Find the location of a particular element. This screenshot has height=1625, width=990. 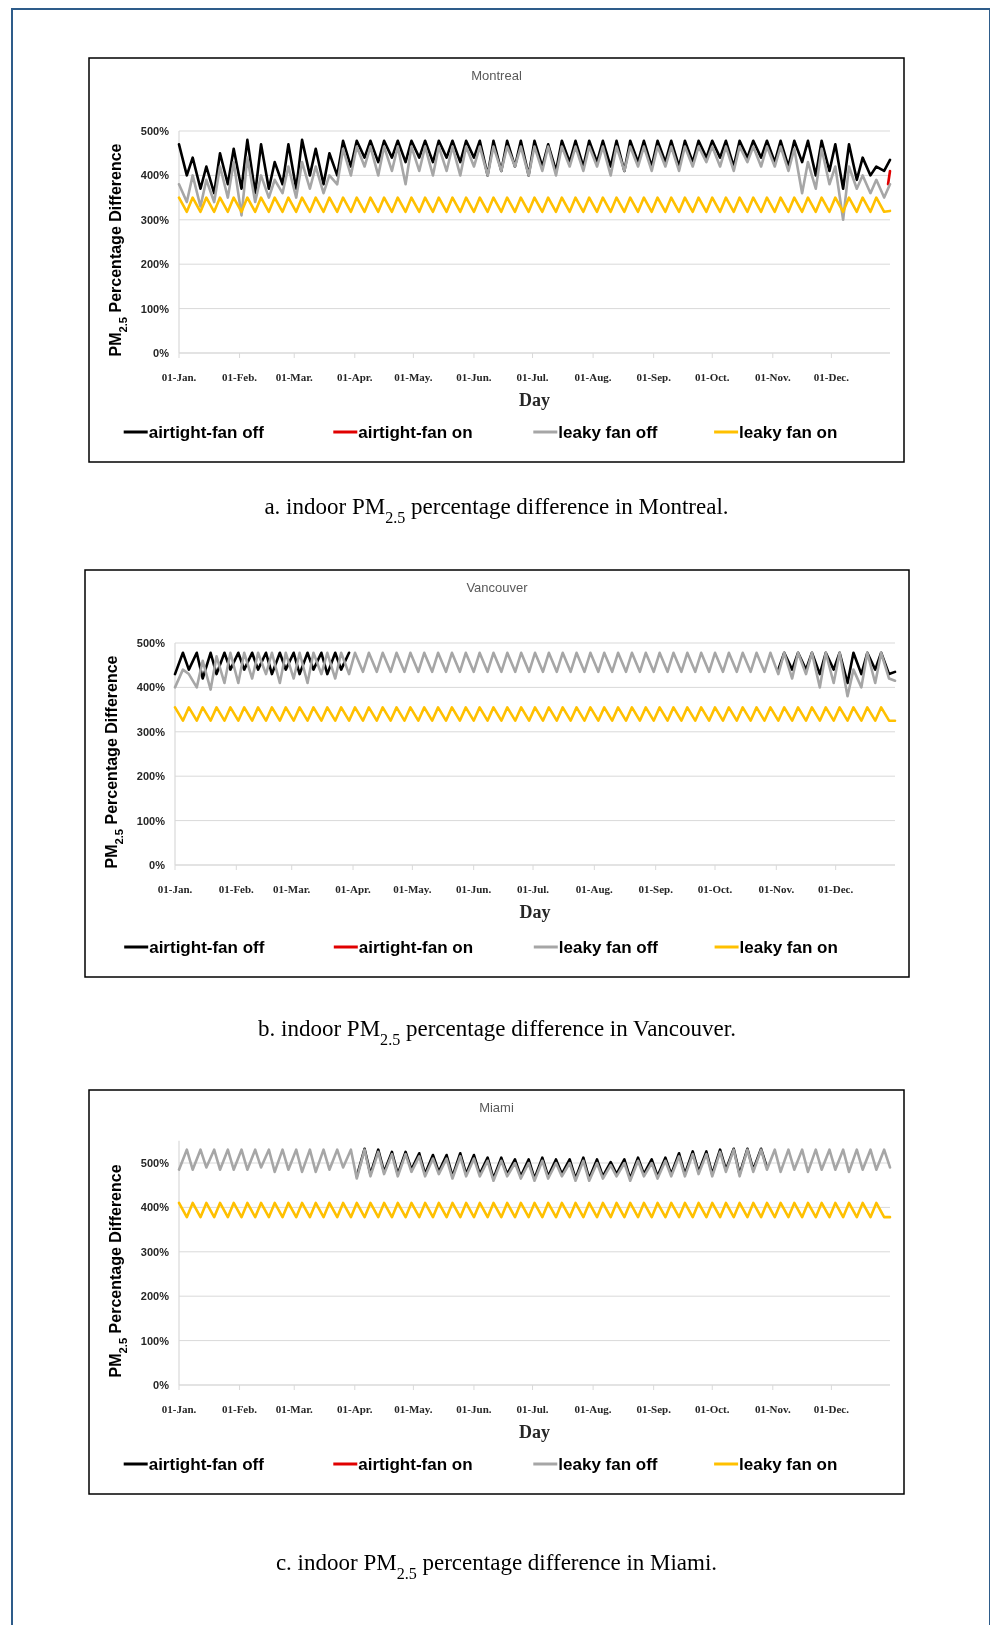

chart-title: Miami is located at coordinates (496, 1107).